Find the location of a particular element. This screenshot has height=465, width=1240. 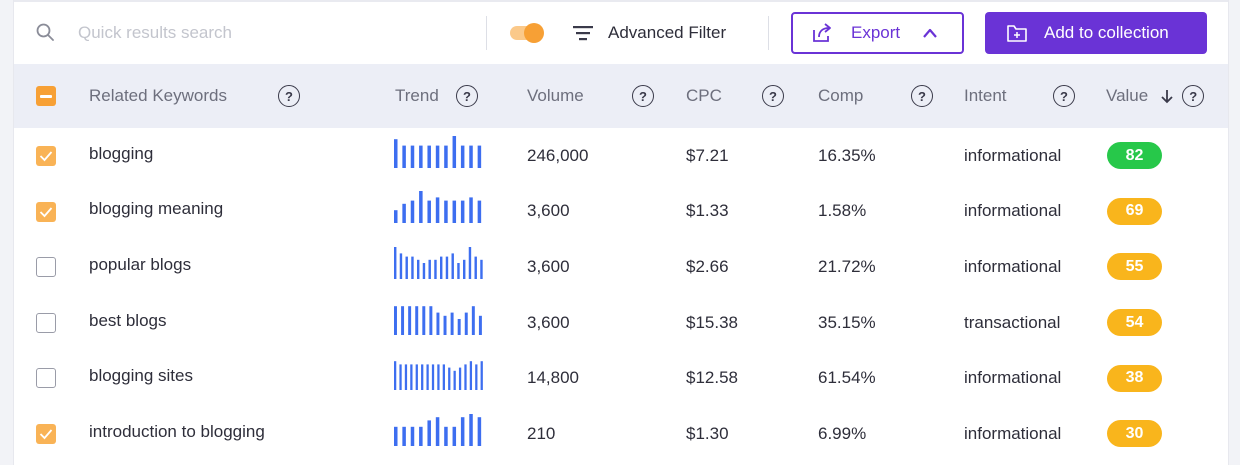

add-to-collection-label: Add to collection is located at coordinates (1106, 32).